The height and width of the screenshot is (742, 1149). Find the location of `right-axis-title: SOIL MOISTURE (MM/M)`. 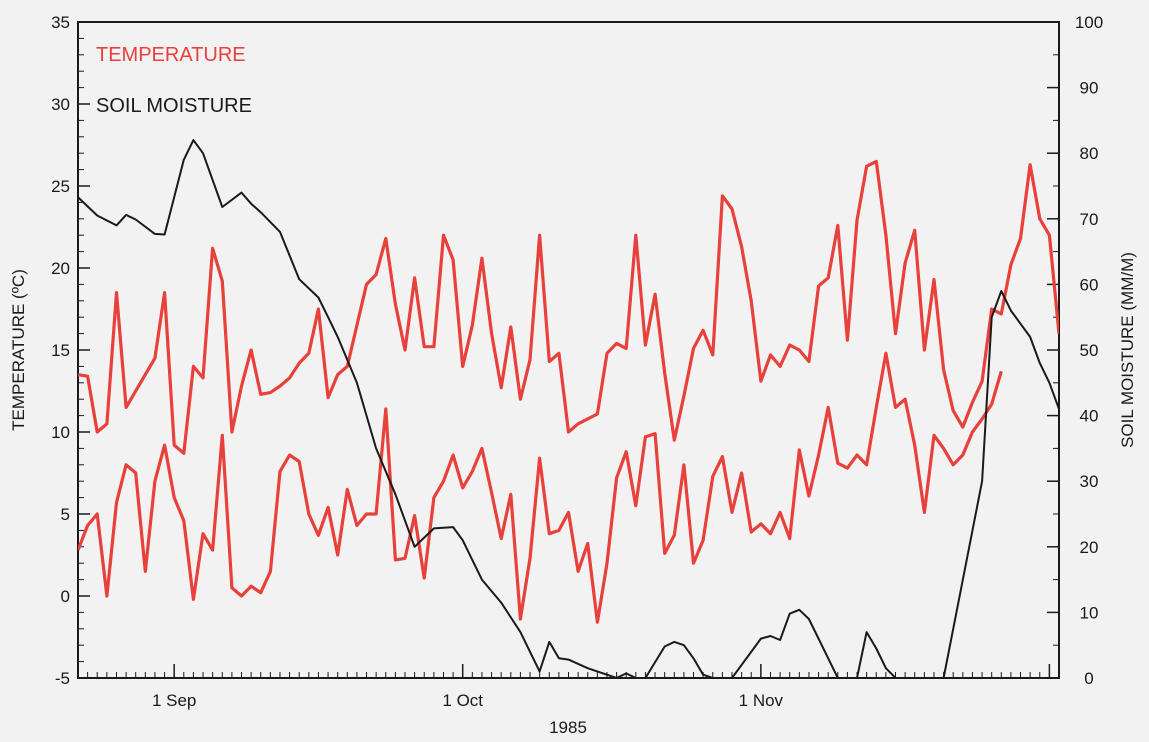

right-axis-title: SOIL MOISTURE (MM/M) is located at coordinates (1127, 350).